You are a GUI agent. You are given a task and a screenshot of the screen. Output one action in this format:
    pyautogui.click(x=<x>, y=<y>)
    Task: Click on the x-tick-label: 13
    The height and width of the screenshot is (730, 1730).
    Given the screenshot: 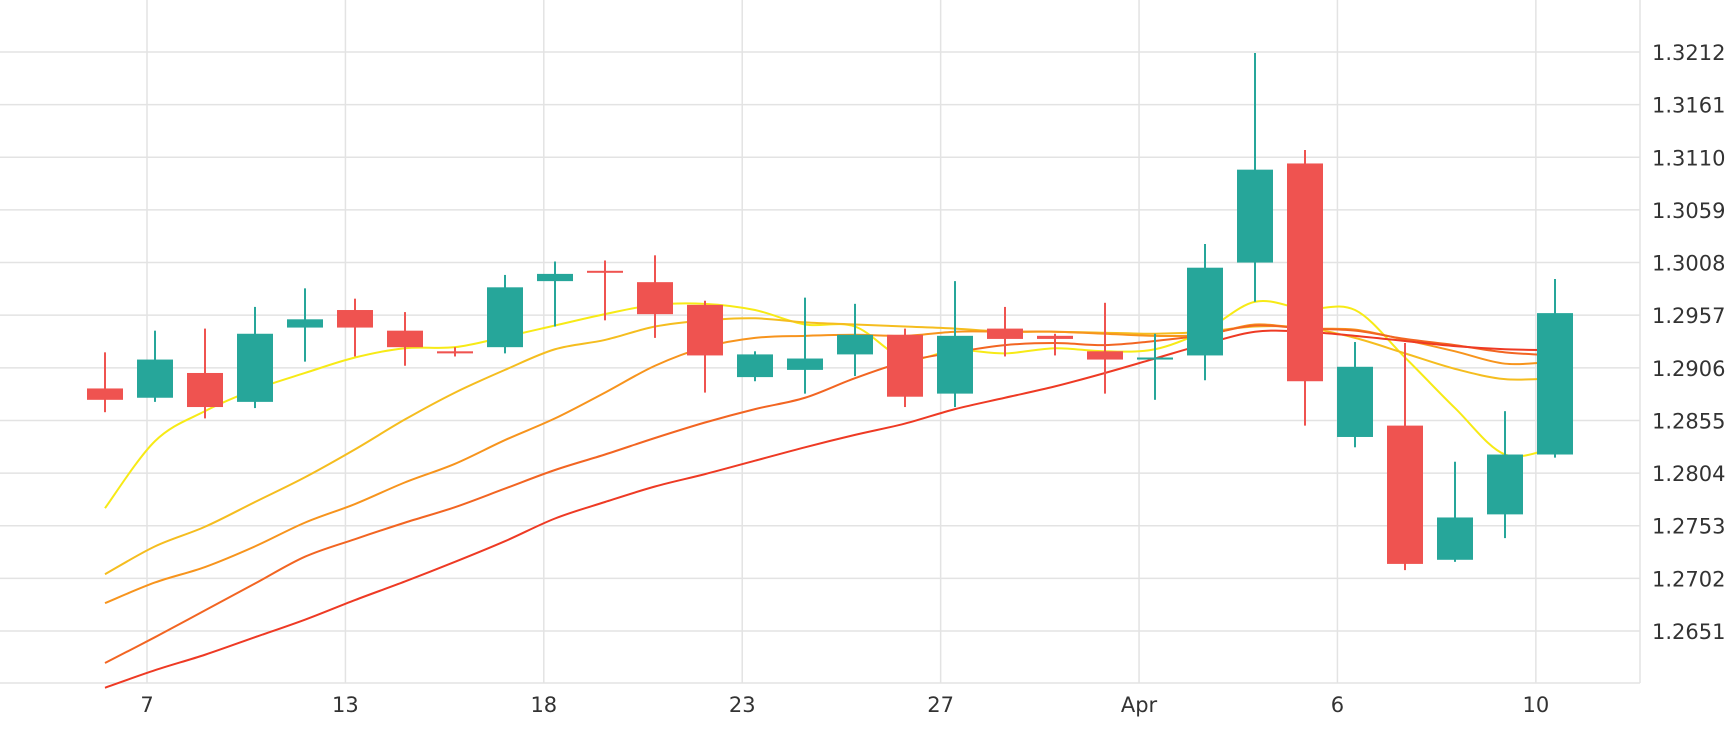 What is the action you would take?
    pyautogui.click(x=345, y=705)
    